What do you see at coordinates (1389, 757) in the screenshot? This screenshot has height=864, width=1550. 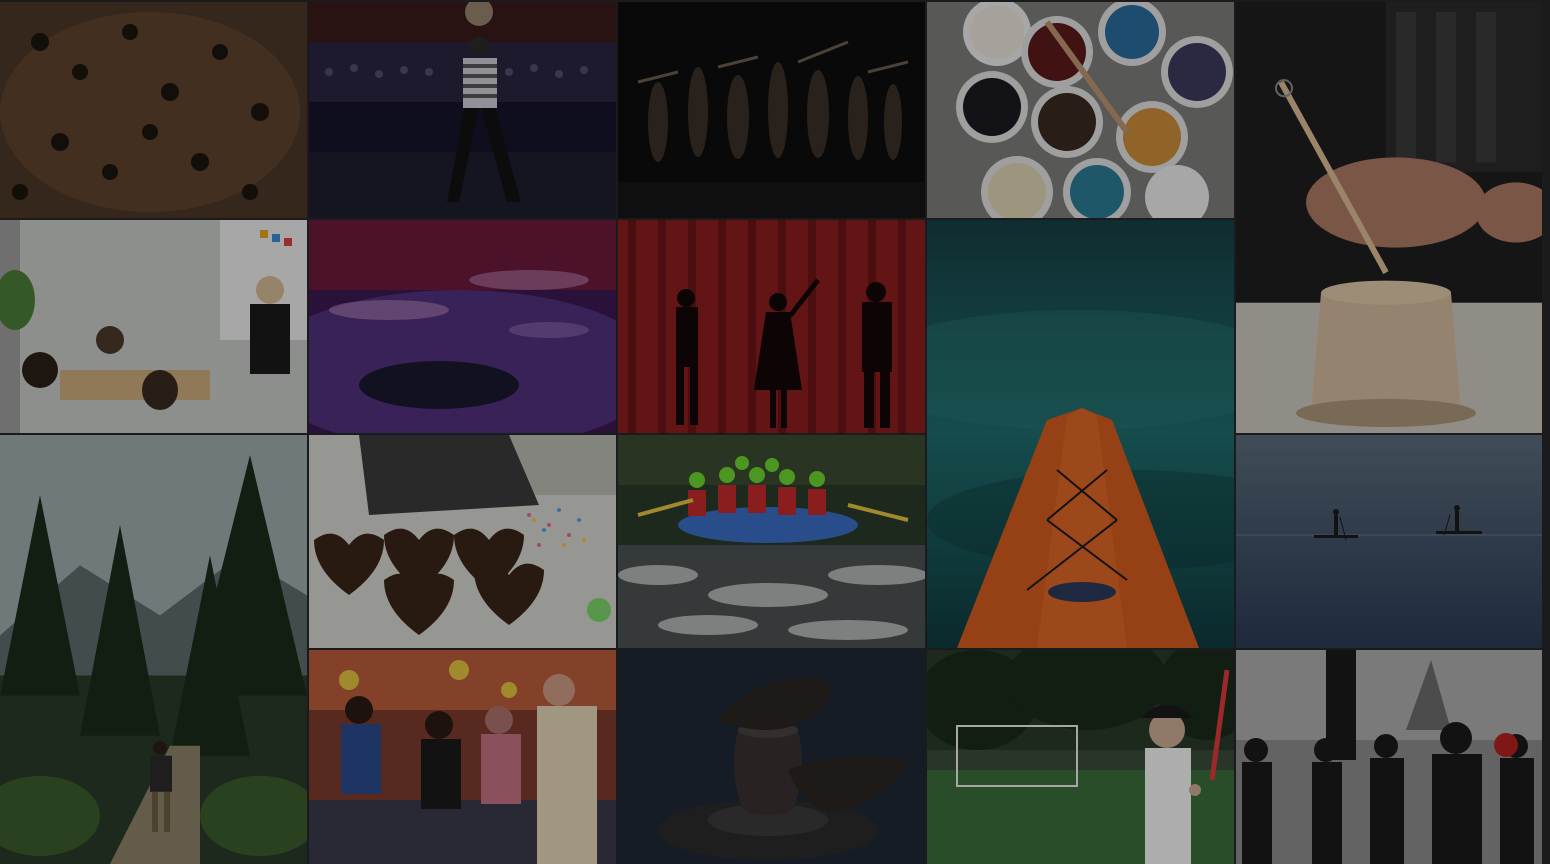 I see `photo-street-march` at bounding box center [1389, 757].